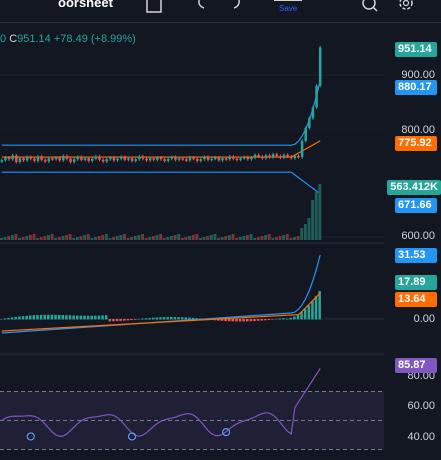 This screenshot has width=441, height=460. Describe the element at coordinates (421, 437) in the screenshot. I see `rsi-label-40: 40.00` at that location.